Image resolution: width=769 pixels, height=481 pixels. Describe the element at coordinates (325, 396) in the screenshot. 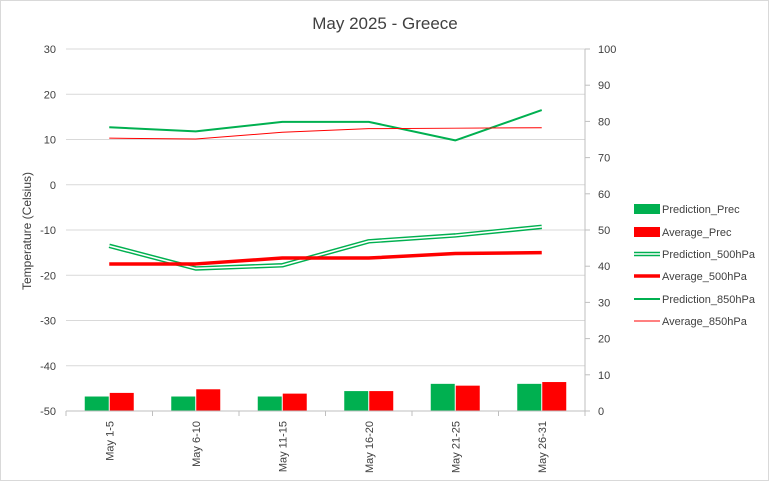

I see `bar-series-group` at that location.